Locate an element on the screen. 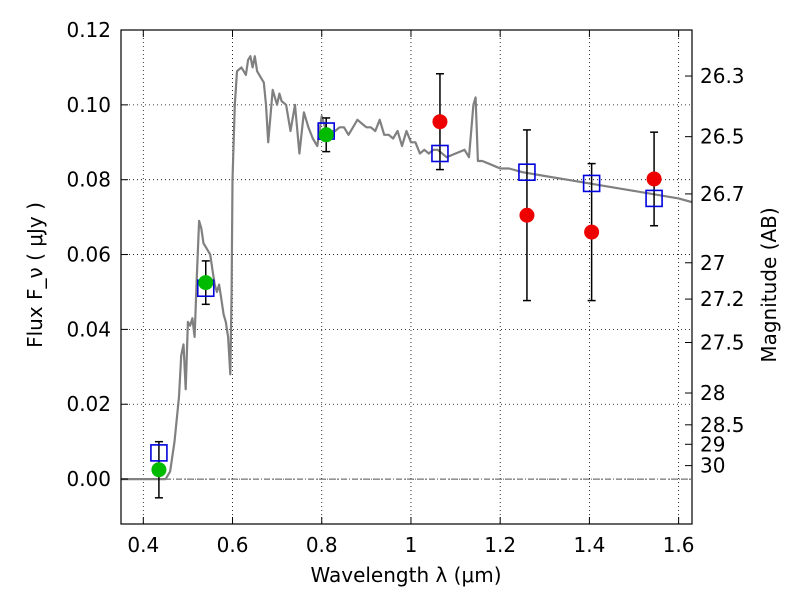 This screenshot has width=800, height=605. y-tick-label: 0.02 is located at coordinates (88, 404).